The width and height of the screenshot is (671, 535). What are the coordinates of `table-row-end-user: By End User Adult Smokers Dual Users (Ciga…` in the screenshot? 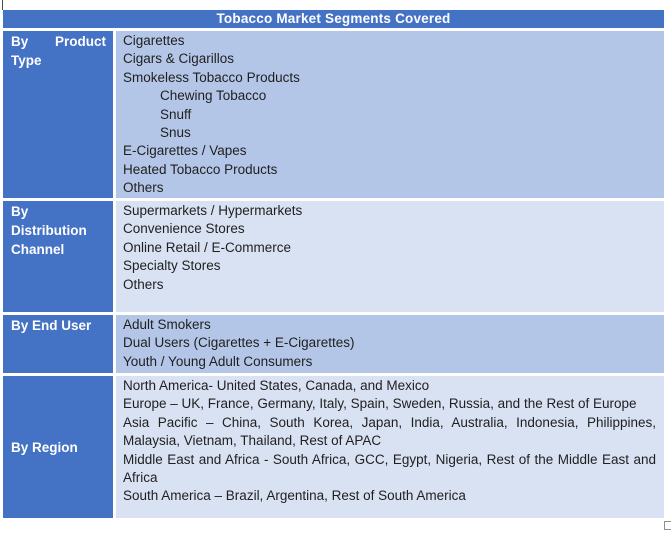 It's located at (333, 344).